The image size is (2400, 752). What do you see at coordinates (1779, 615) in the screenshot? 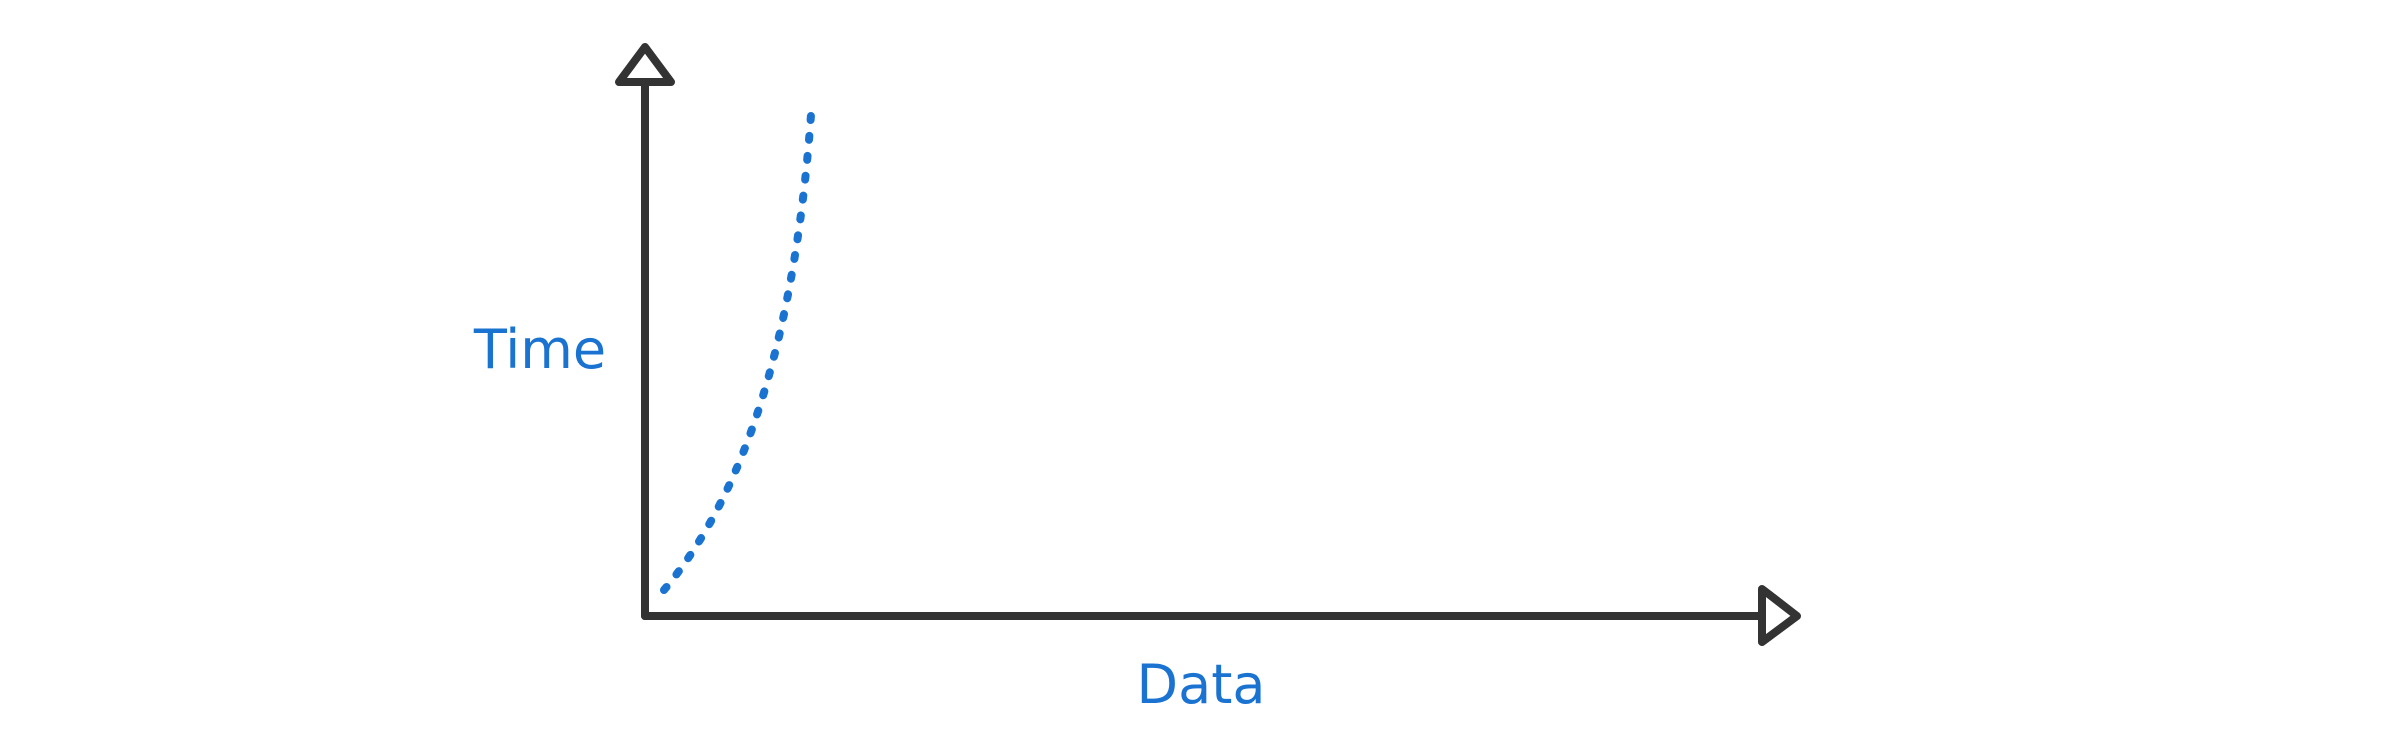
I see `x-axis-arrowhead-icon` at bounding box center [1779, 615].